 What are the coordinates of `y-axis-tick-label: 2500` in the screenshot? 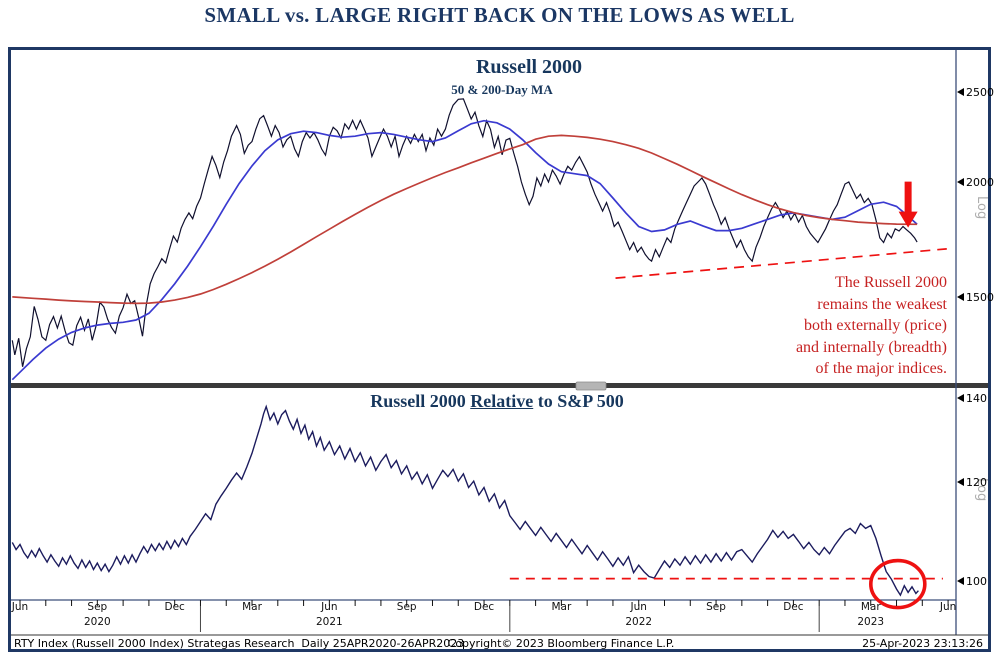 It's located at (980, 92).